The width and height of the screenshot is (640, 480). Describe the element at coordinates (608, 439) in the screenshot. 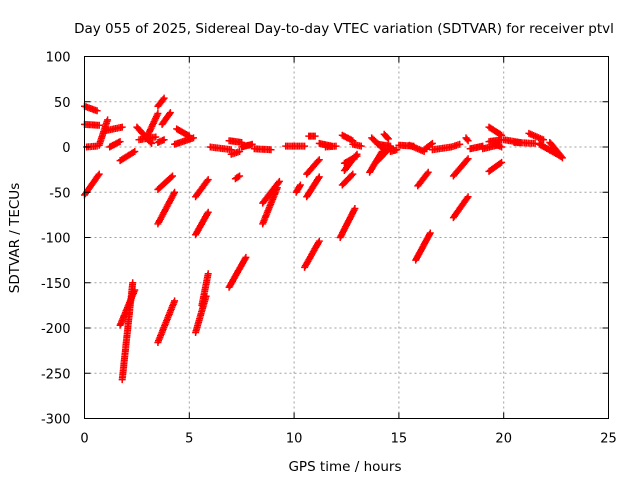

I see `x-tick-label: 25` at that location.